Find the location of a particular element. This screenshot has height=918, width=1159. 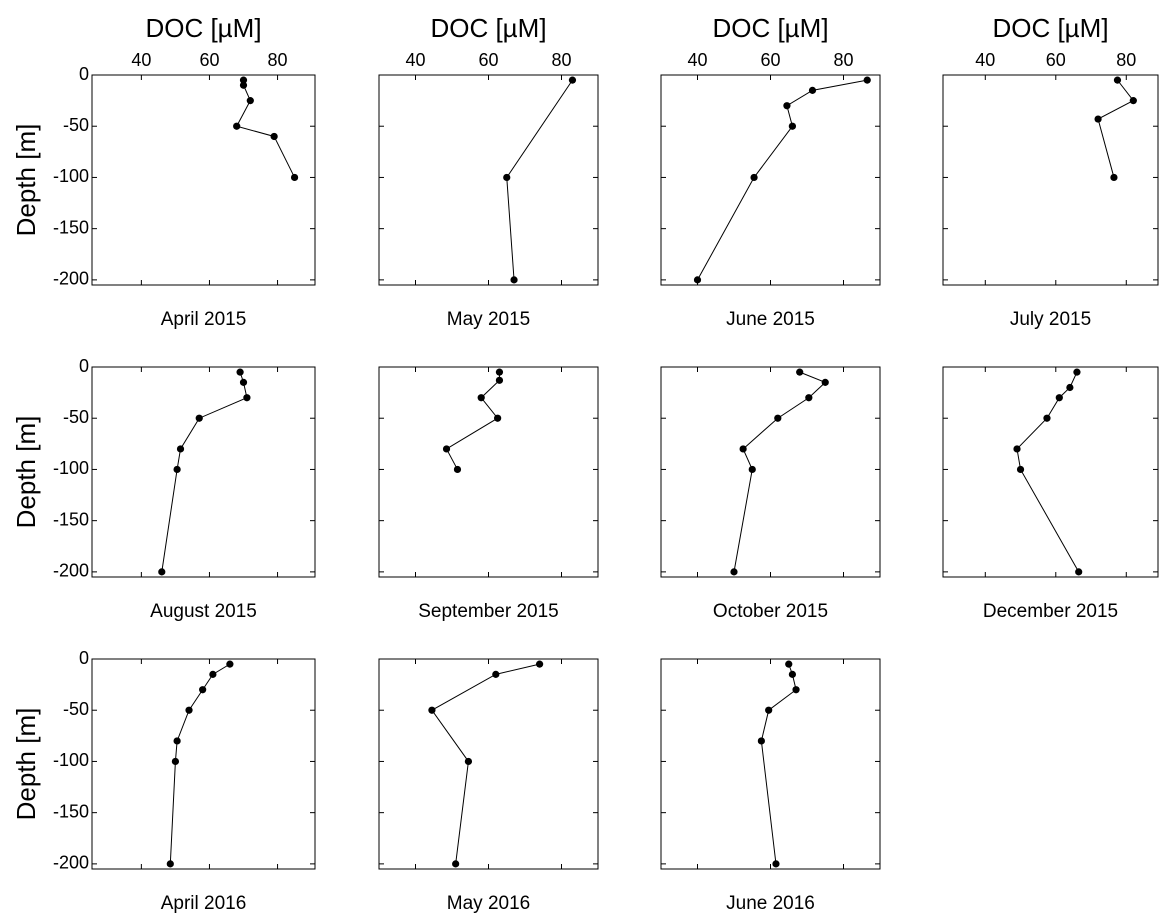

panel: 40 60 80 DOC [µM] July 2015 is located at coordinates (1050, 171).